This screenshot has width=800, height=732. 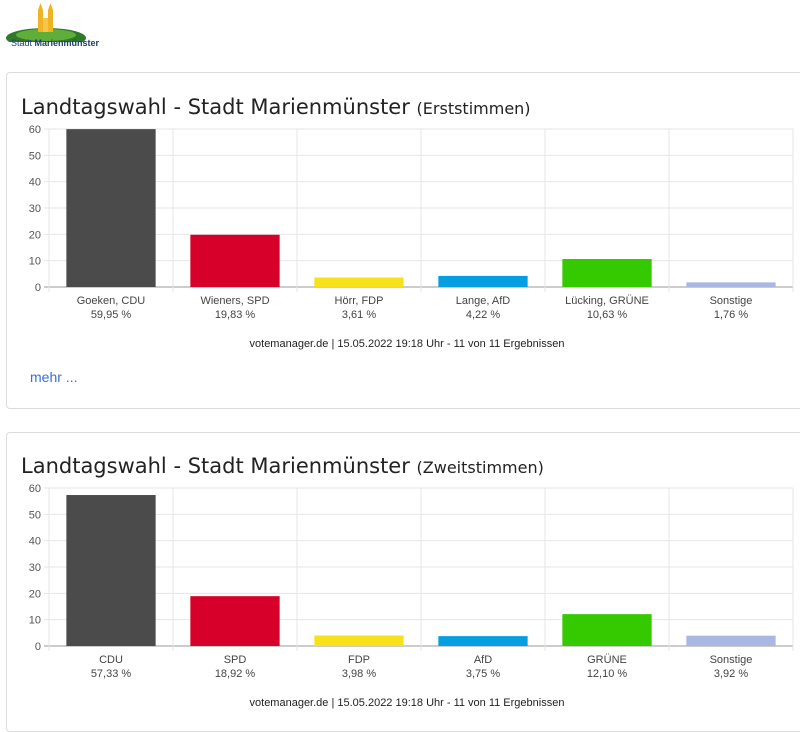 What do you see at coordinates (111, 674) in the screenshot?
I see `percent-label: 57,33 %` at bounding box center [111, 674].